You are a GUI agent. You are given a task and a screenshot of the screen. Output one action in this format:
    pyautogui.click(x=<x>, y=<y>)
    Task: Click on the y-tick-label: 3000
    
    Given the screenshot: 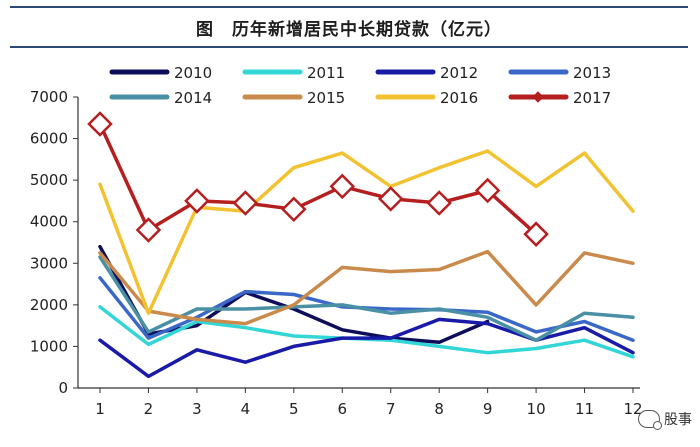 What is the action you would take?
    pyautogui.click(x=49, y=263)
    